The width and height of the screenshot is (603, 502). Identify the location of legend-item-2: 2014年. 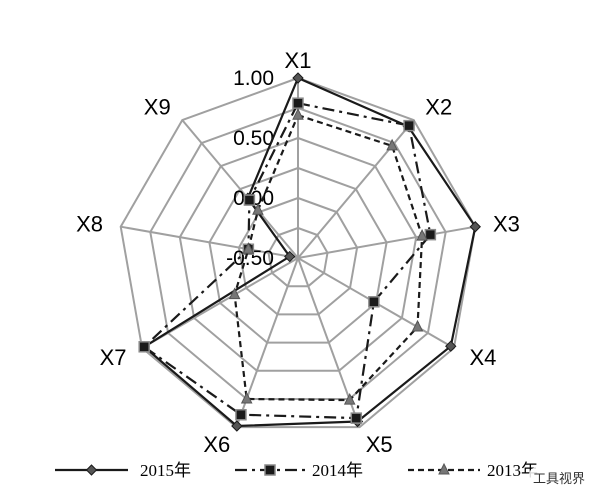
(299, 470).